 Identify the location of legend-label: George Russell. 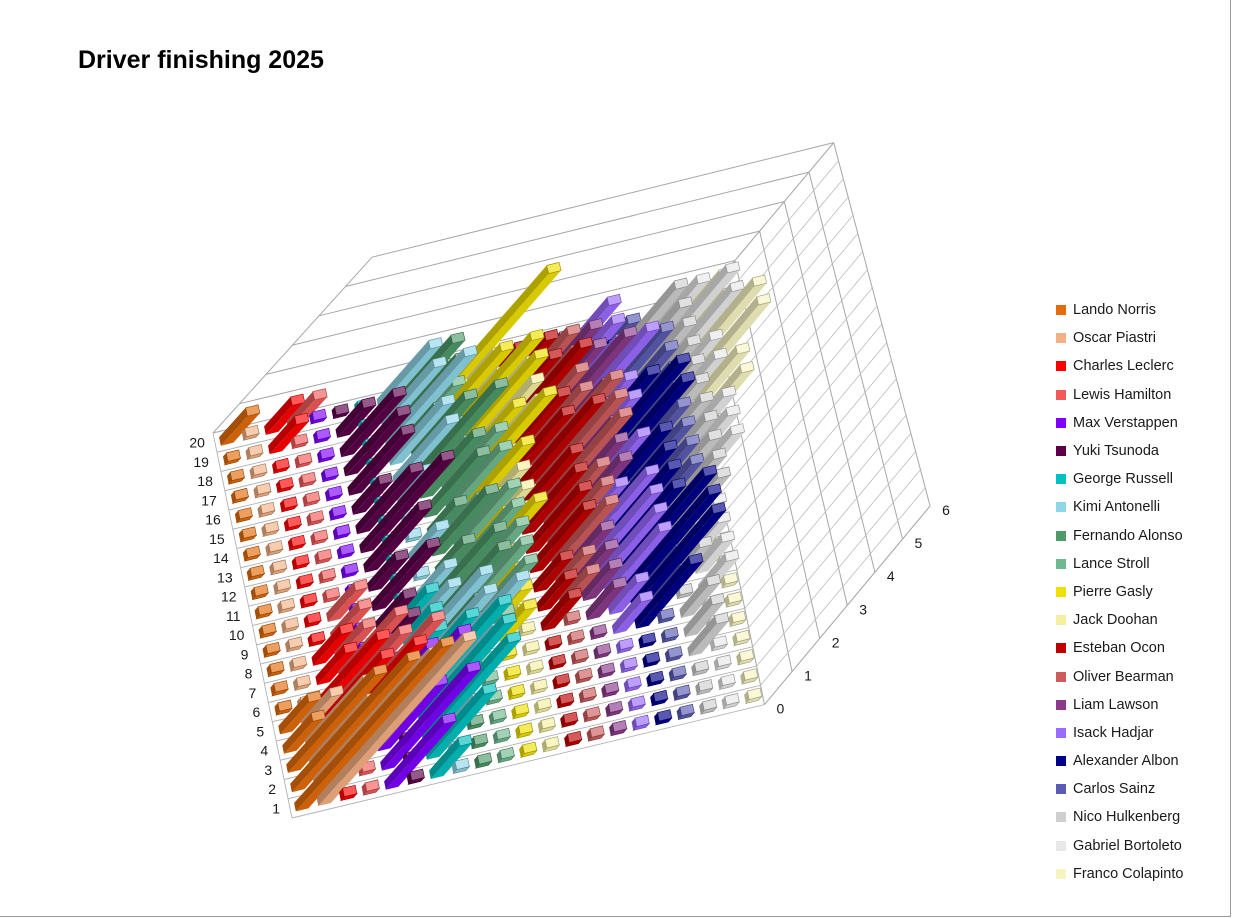
(1123, 479).